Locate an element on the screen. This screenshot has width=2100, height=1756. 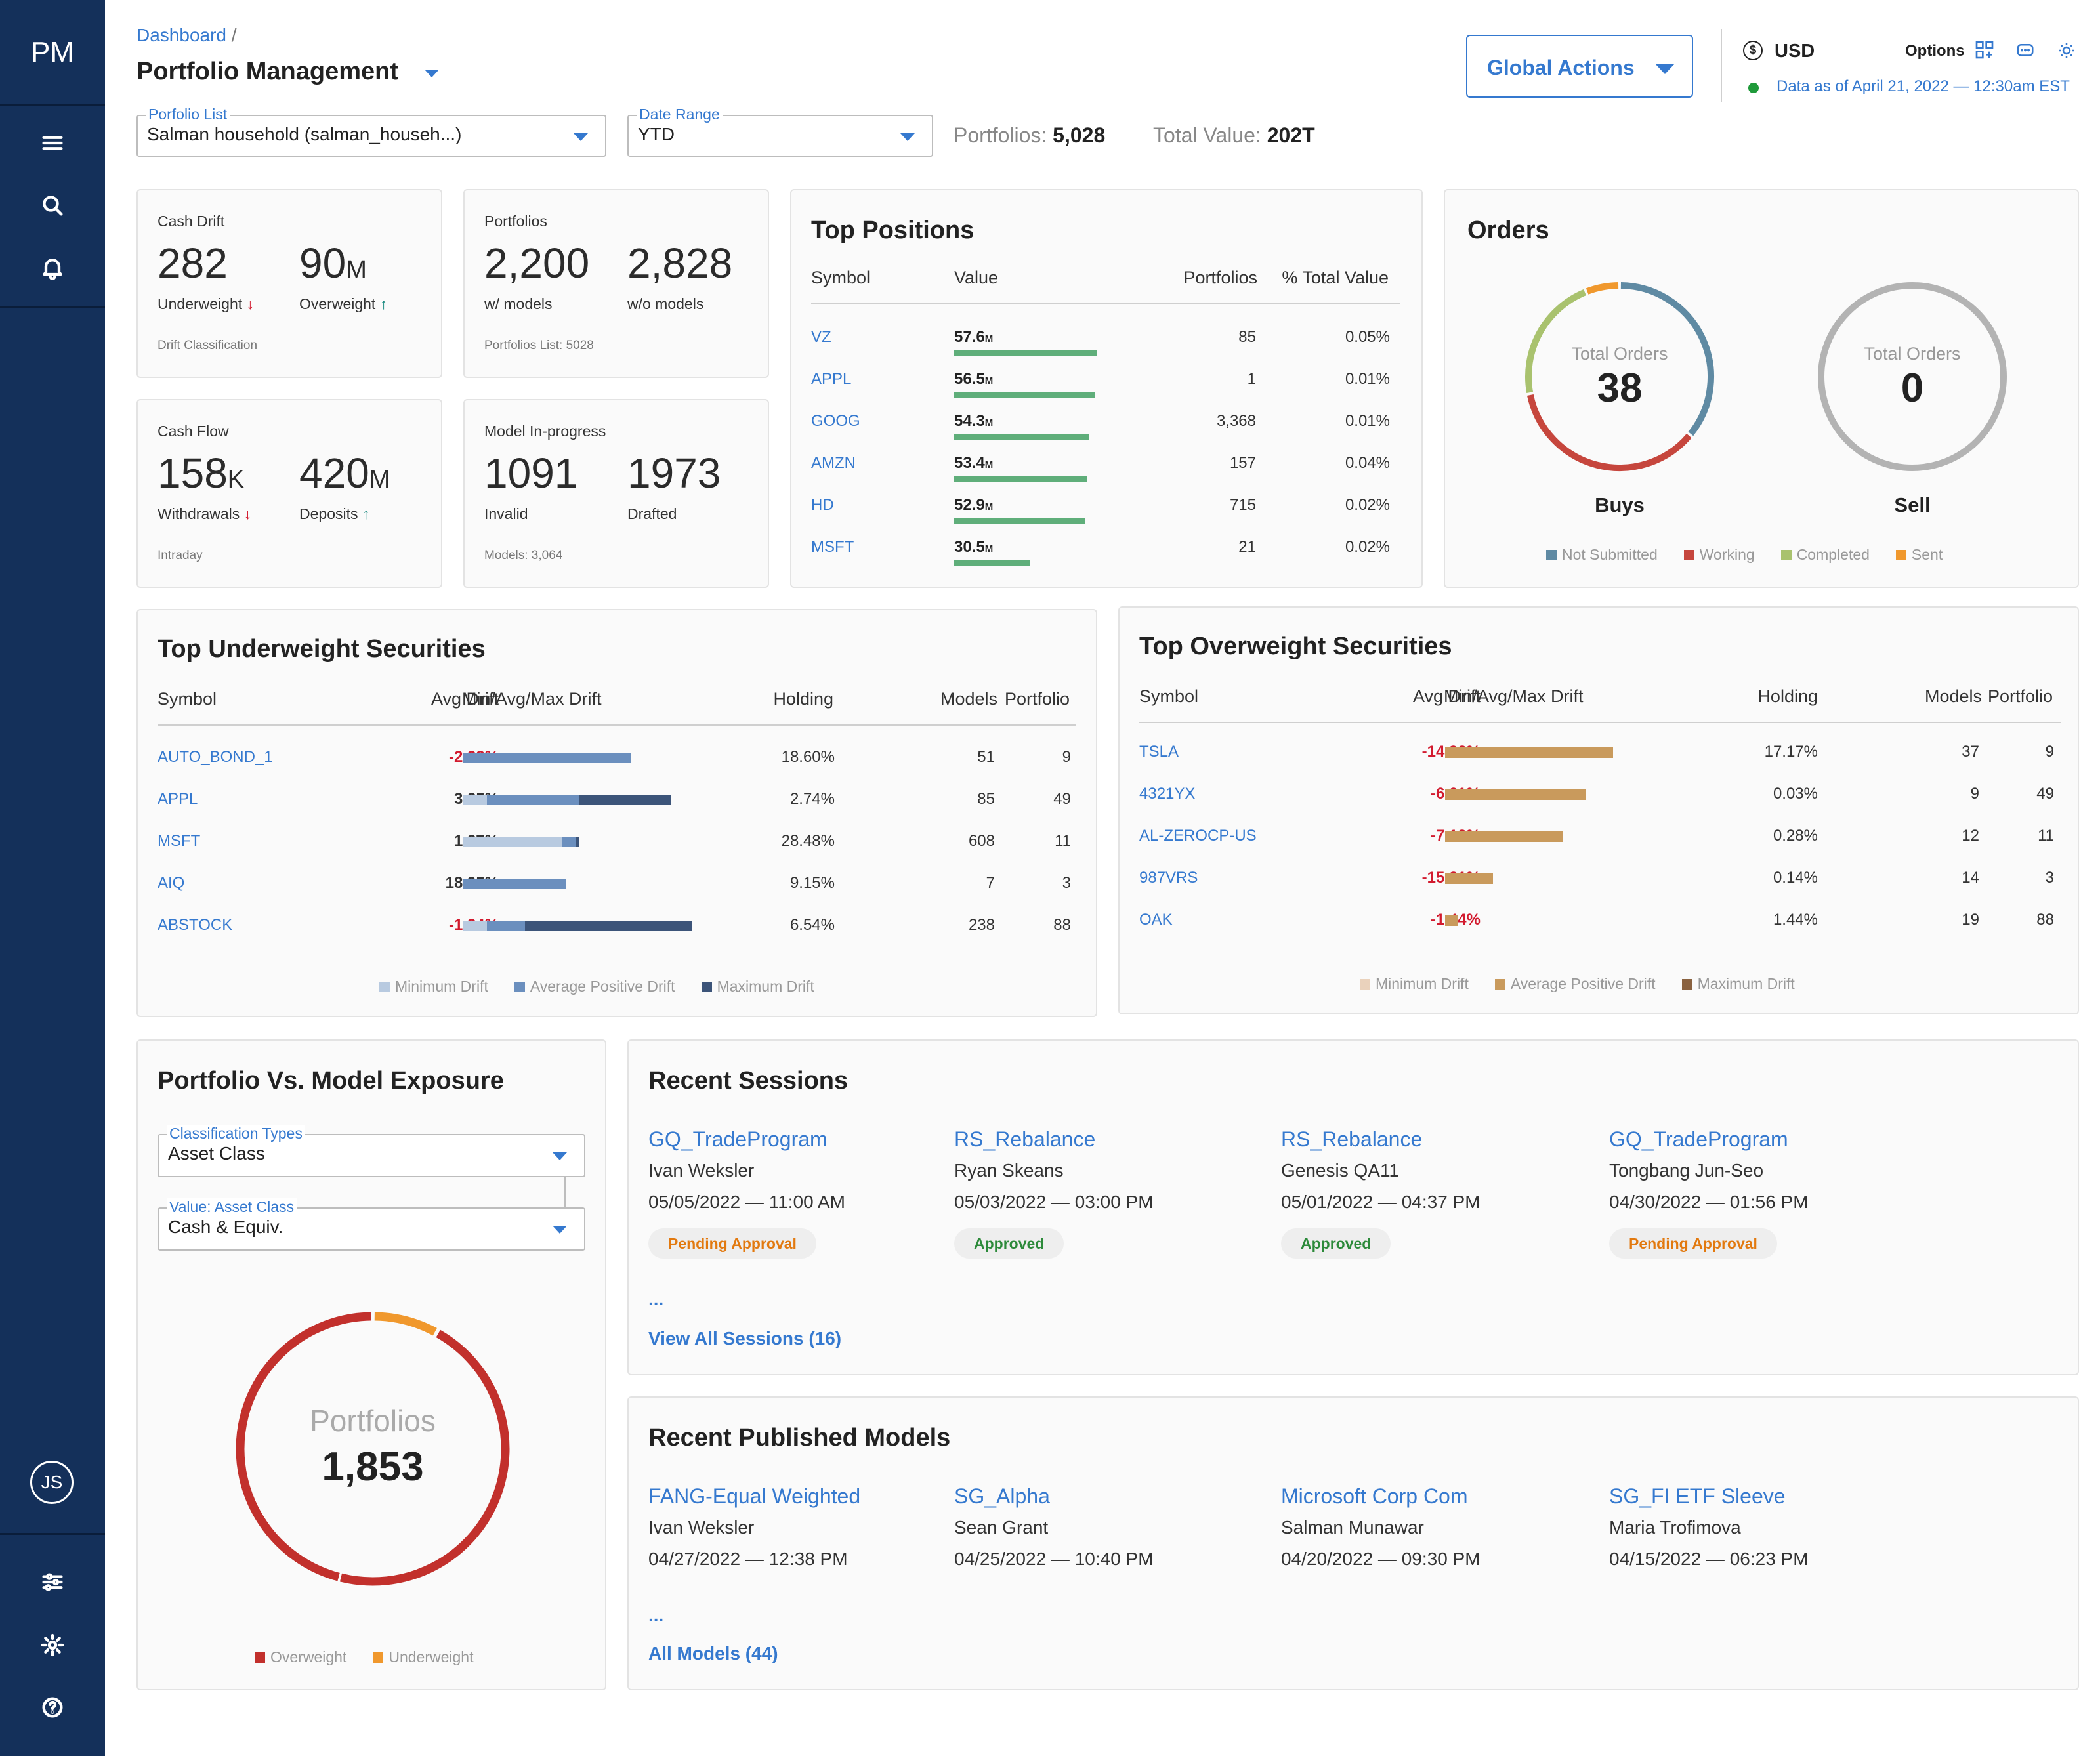
brightness-icon is located at coordinates (2066, 52).